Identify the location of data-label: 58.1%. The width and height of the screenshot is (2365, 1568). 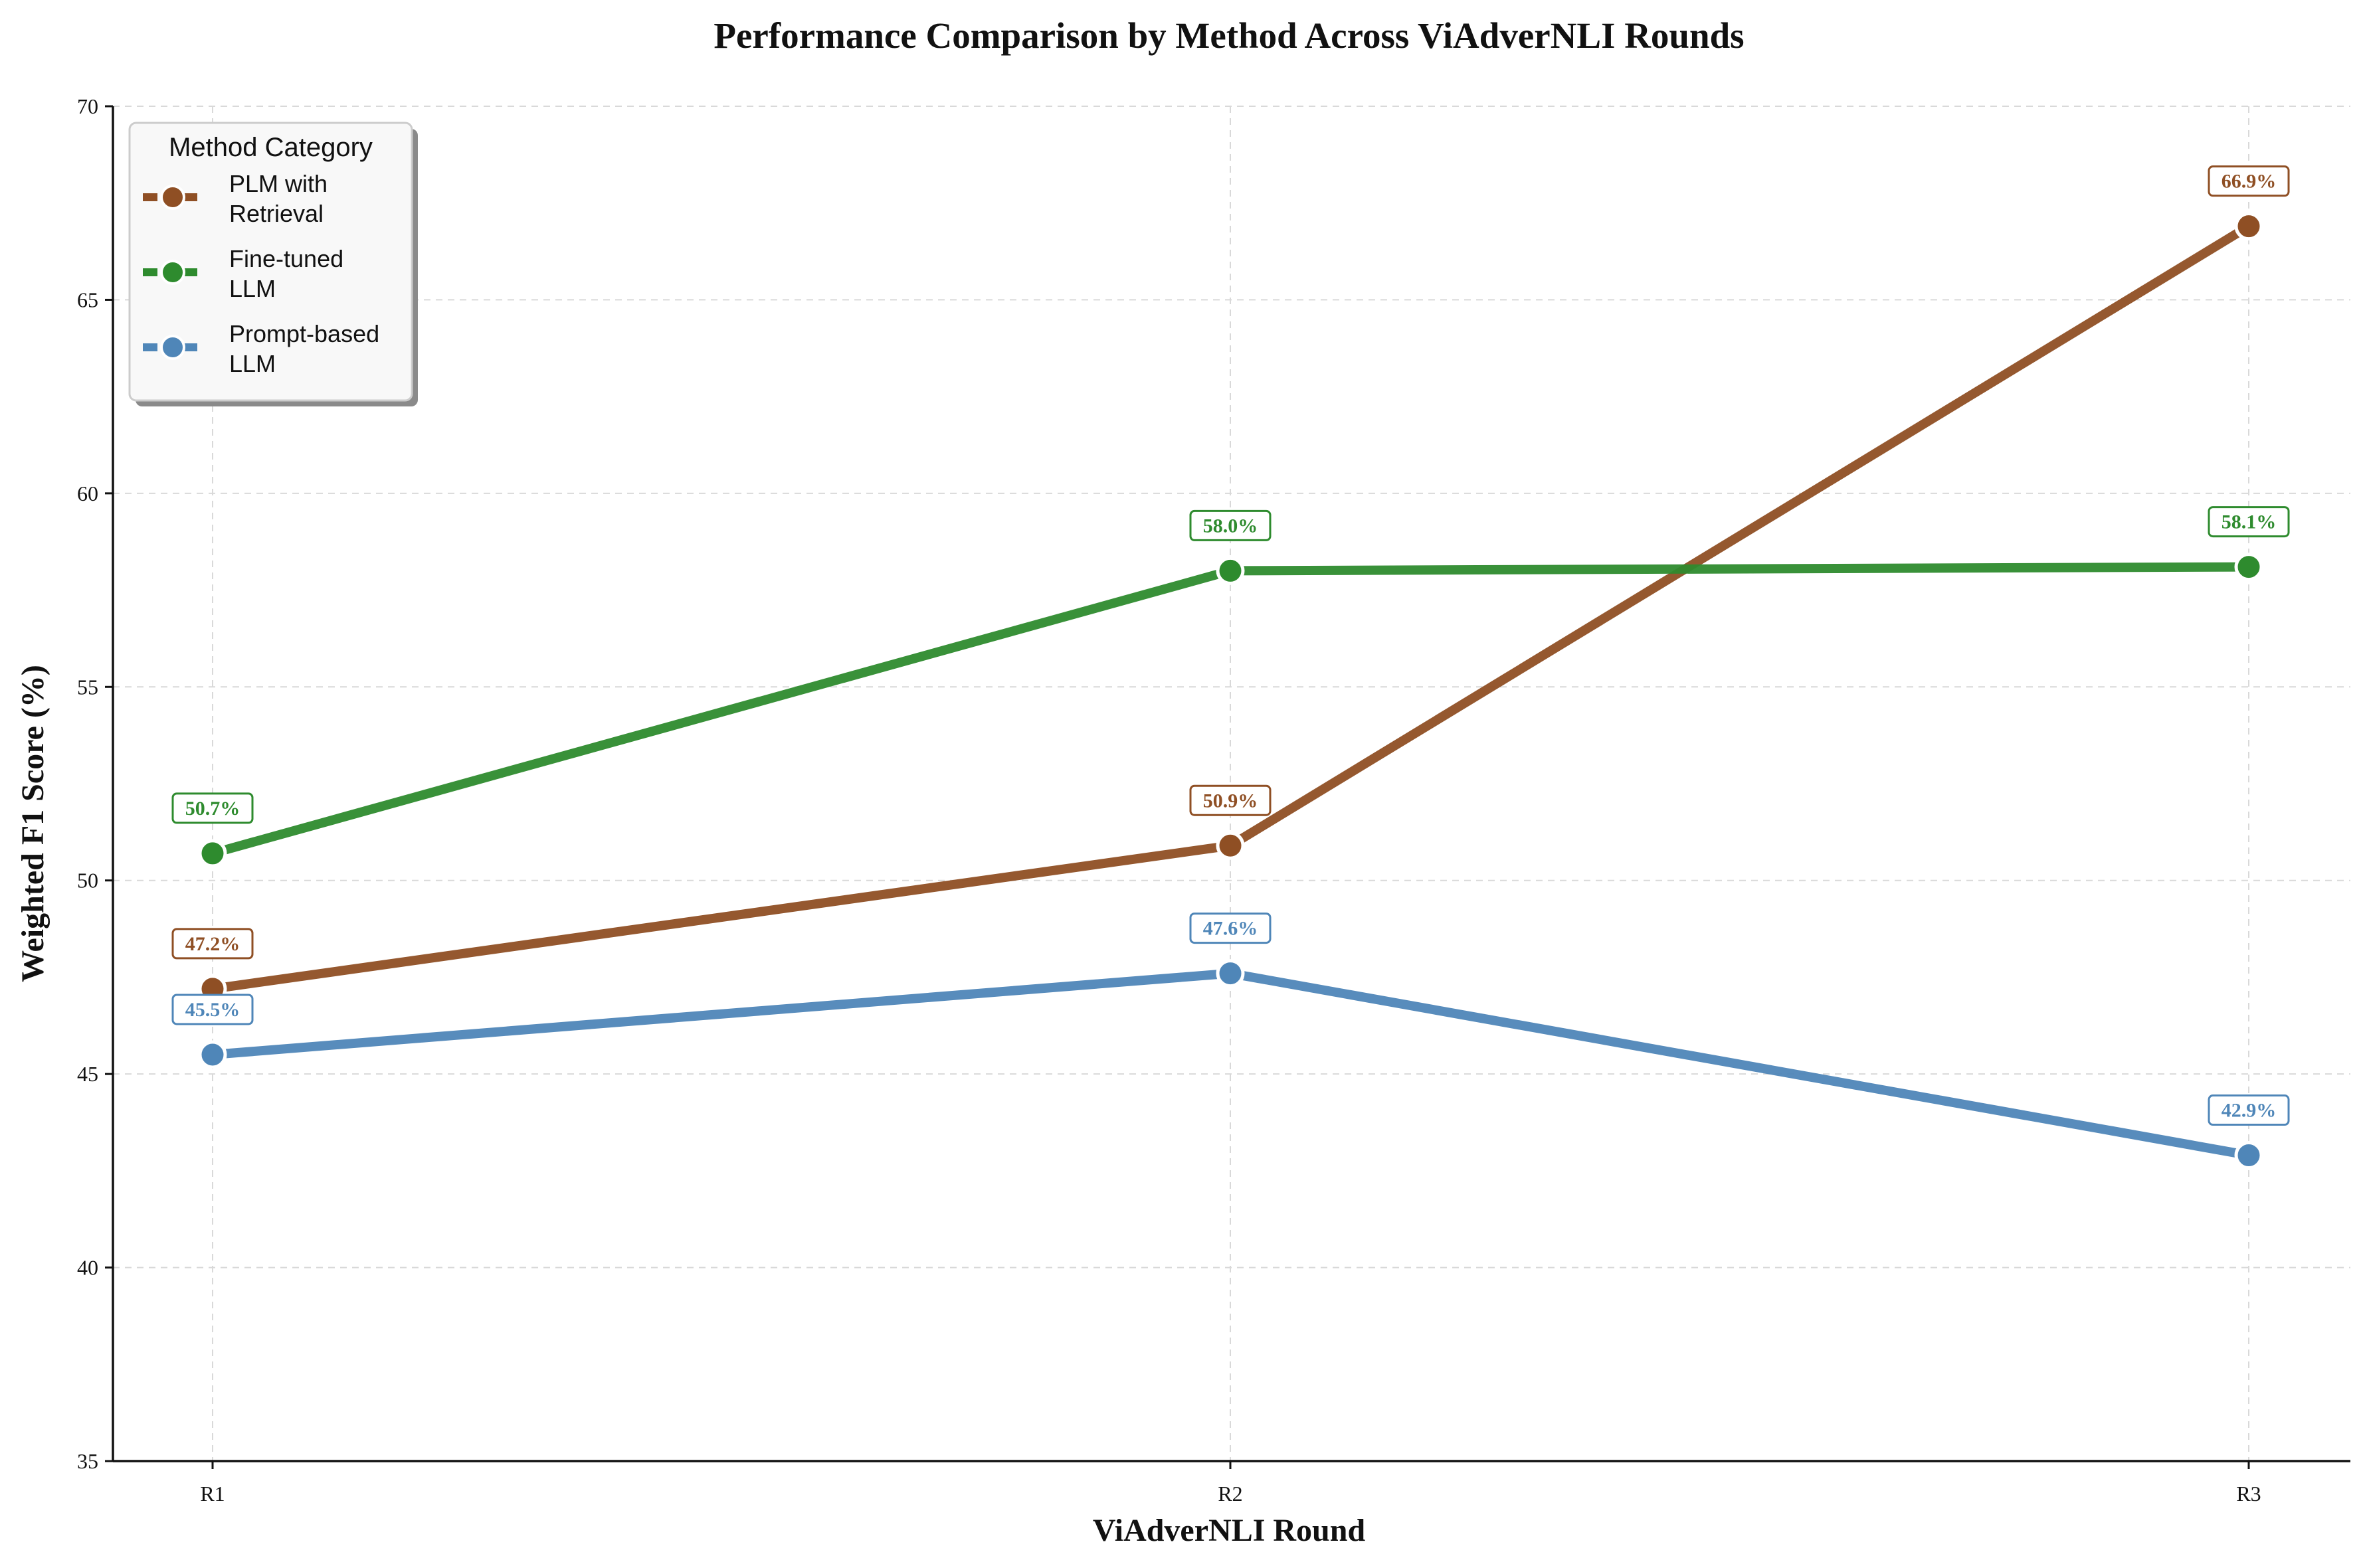
(2249, 522).